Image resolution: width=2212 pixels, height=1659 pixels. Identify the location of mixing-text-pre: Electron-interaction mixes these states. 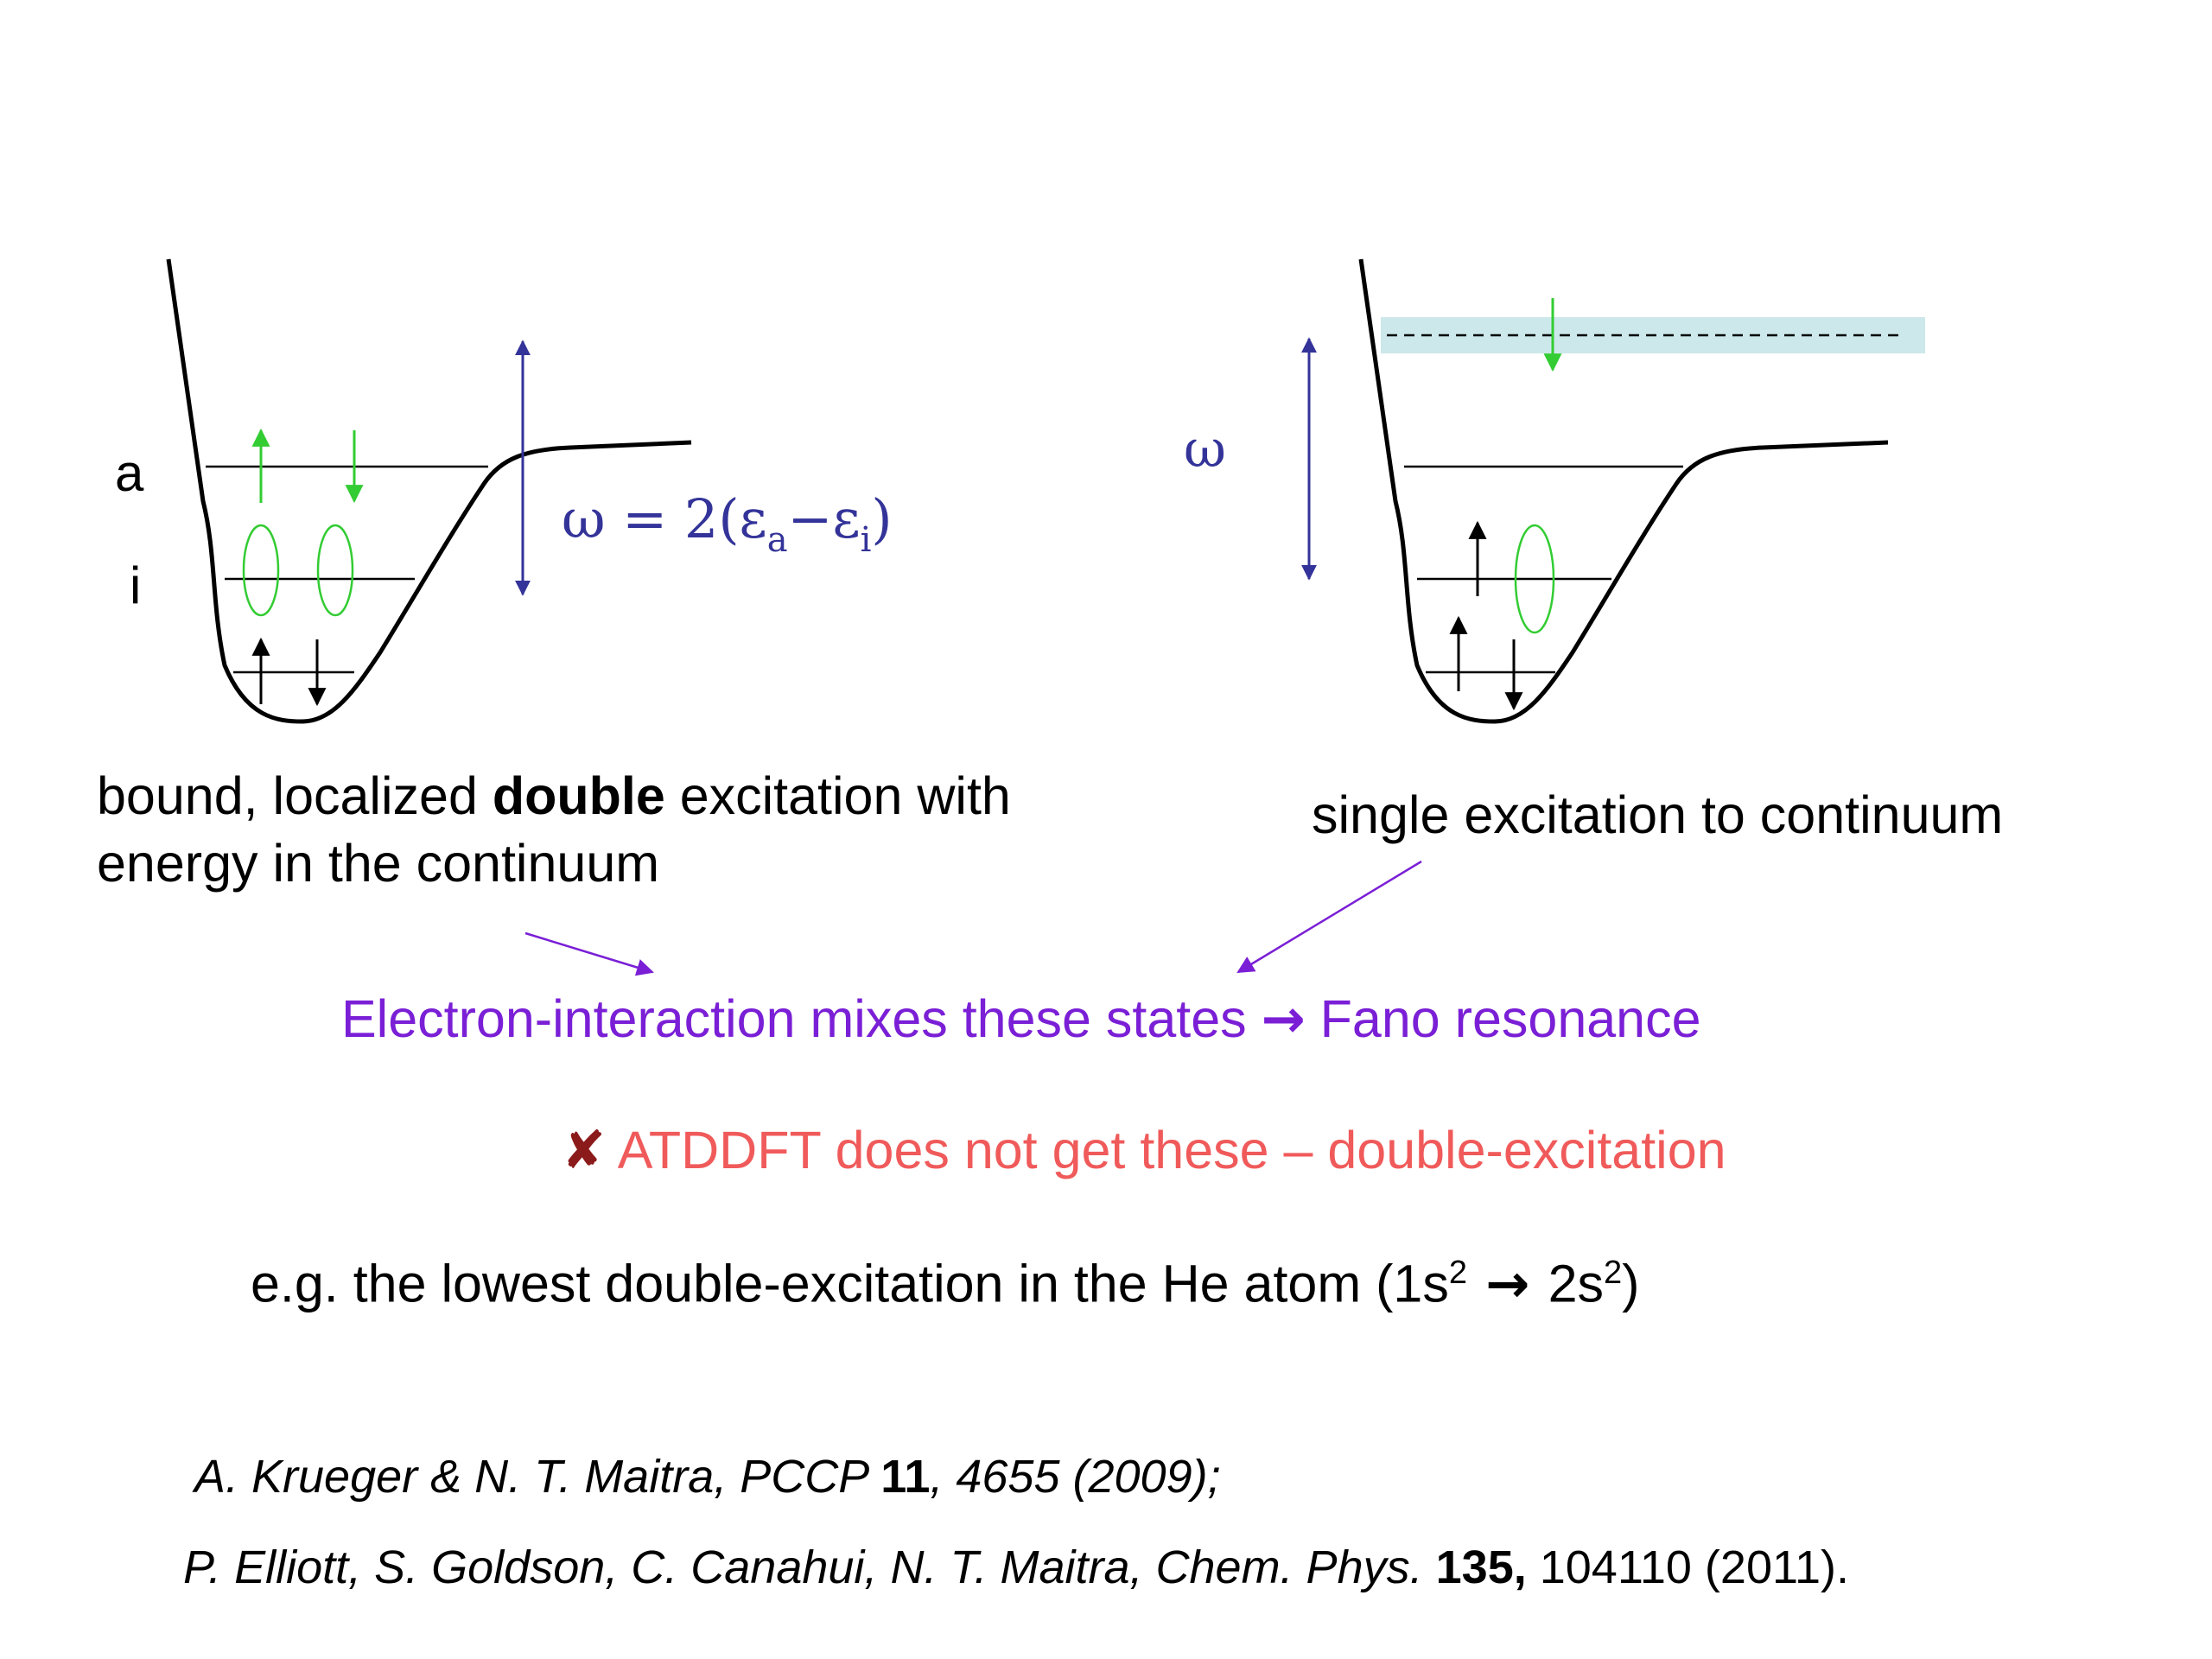
(801, 1018).